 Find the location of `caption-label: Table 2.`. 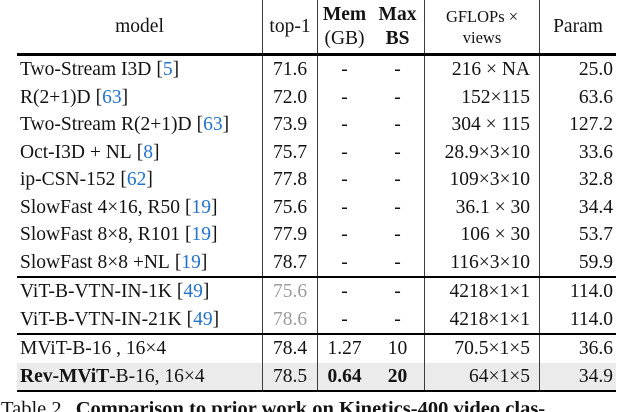

caption-label: Table 2. is located at coordinates (34, 405).